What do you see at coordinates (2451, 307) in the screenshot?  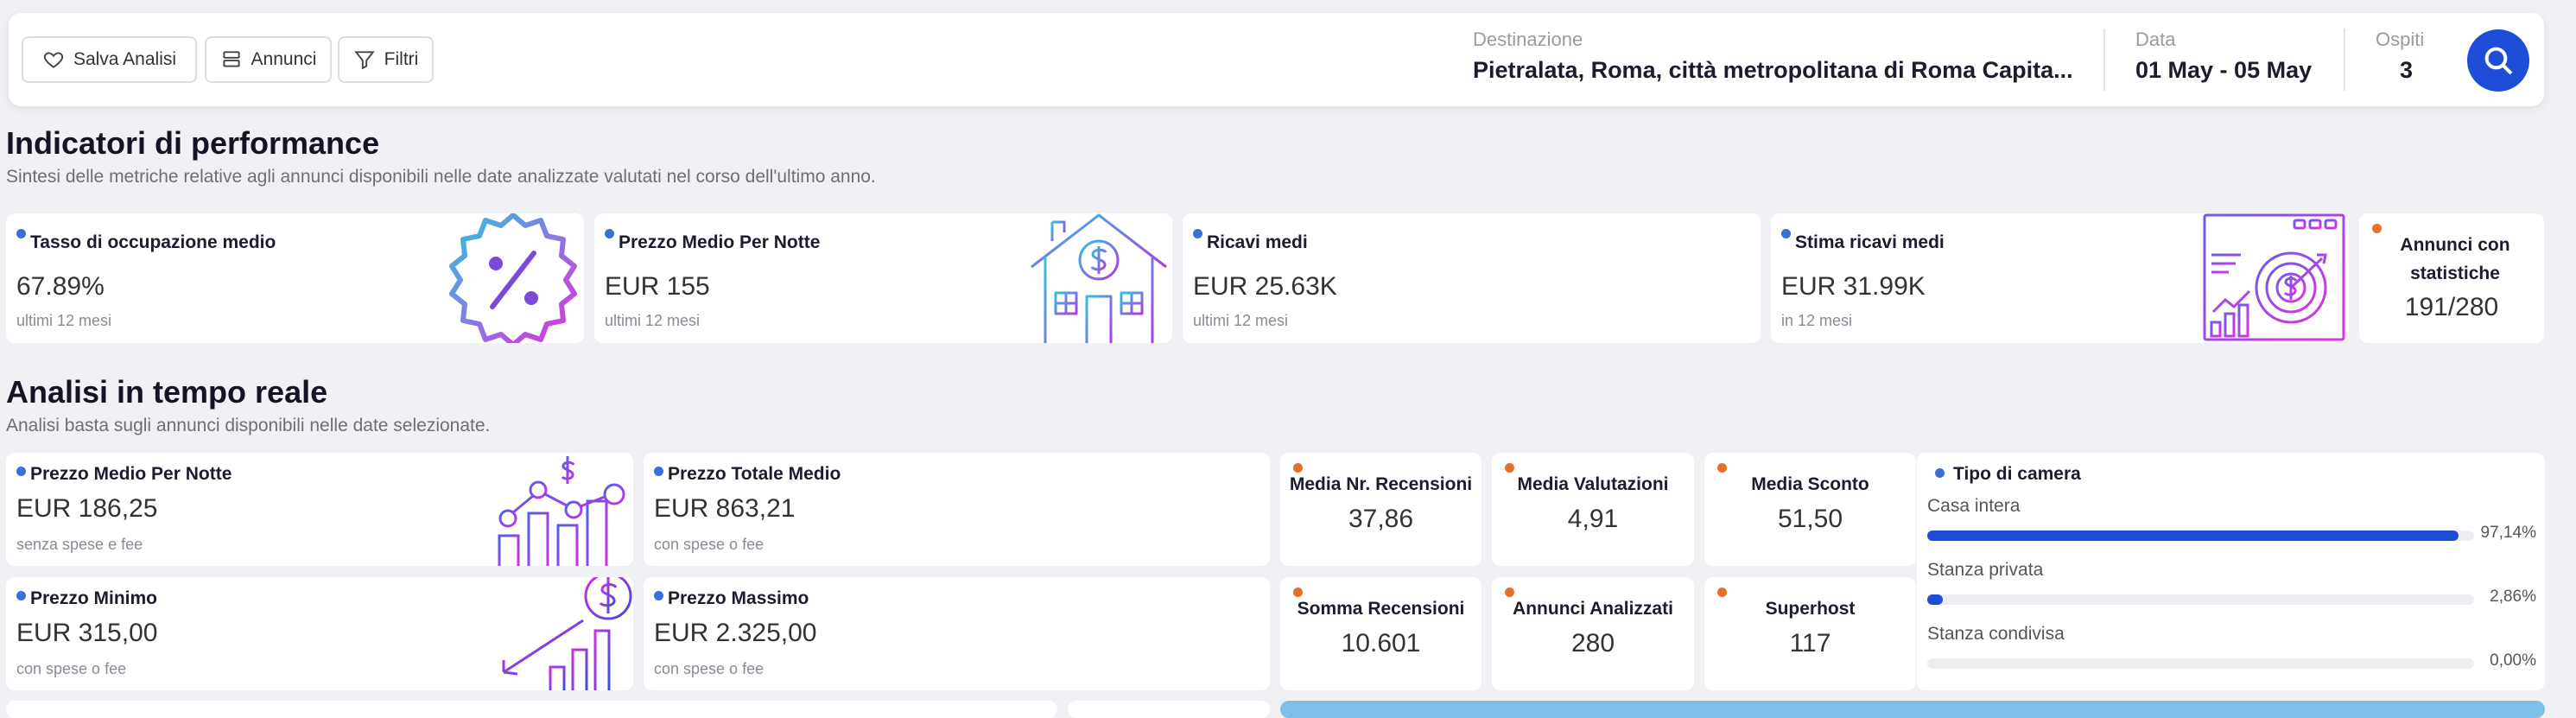 I see `listings-stats-value: 191/280` at bounding box center [2451, 307].